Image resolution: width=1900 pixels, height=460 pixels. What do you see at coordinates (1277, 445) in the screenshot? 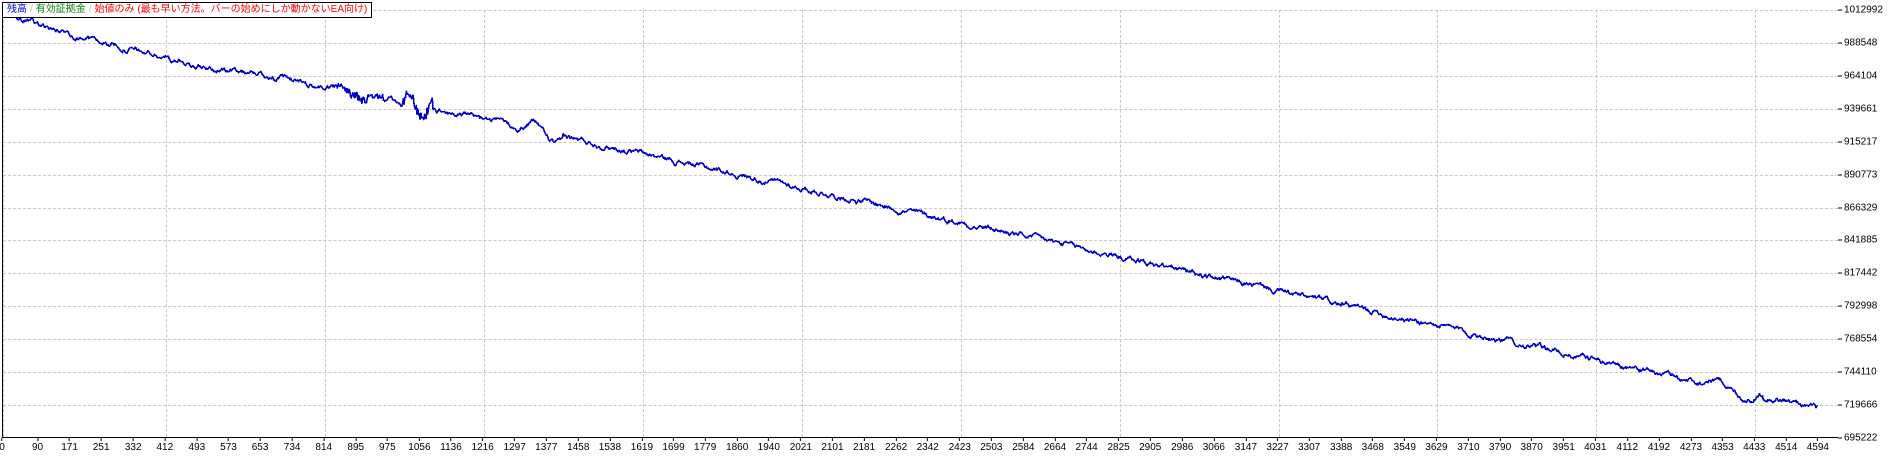
I see `x-axis-tick-label: 3227` at bounding box center [1277, 445].